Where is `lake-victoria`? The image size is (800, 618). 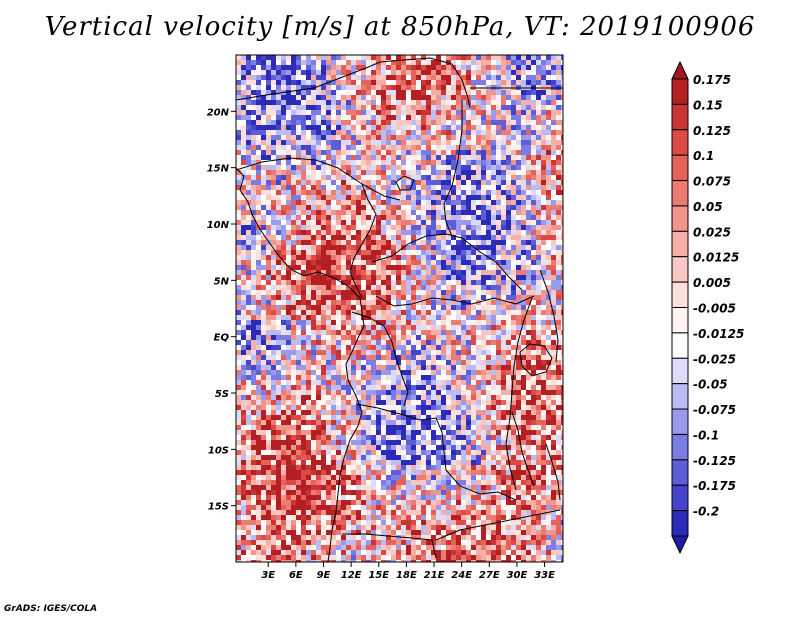 lake-victoria is located at coordinates (536, 360).